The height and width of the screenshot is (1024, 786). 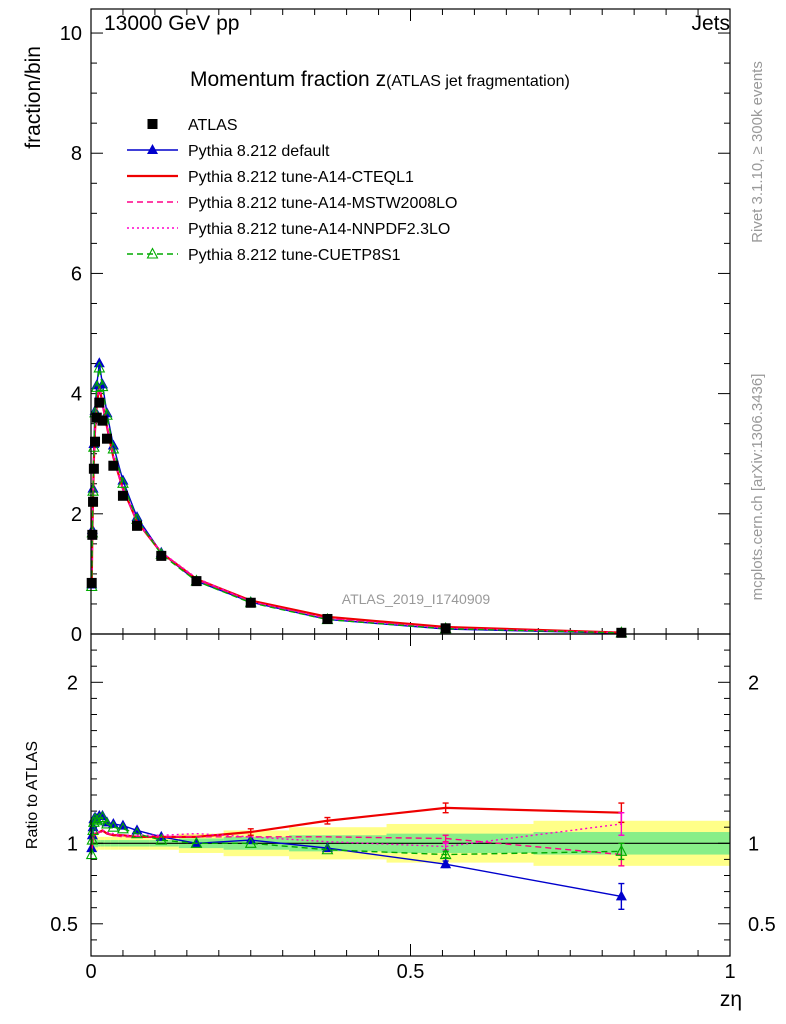 What do you see at coordinates (76, 274) in the screenshot?
I see `y-tick-label: 6` at bounding box center [76, 274].